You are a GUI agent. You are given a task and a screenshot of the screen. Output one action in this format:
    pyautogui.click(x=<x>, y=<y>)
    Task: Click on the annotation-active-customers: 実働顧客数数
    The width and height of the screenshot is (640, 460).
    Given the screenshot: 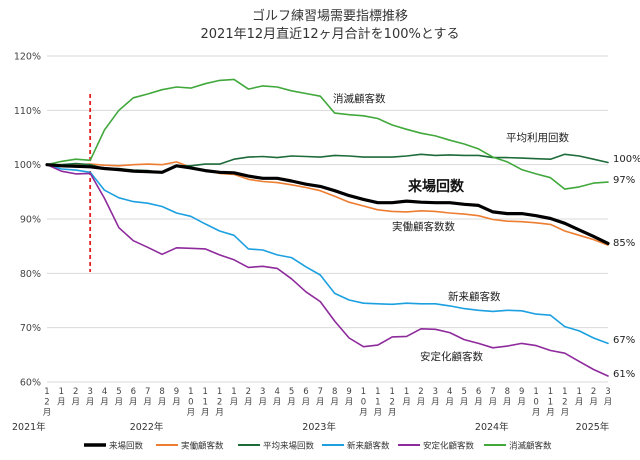 What is the action you would take?
    pyautogui.click(x=423, y=226)
    